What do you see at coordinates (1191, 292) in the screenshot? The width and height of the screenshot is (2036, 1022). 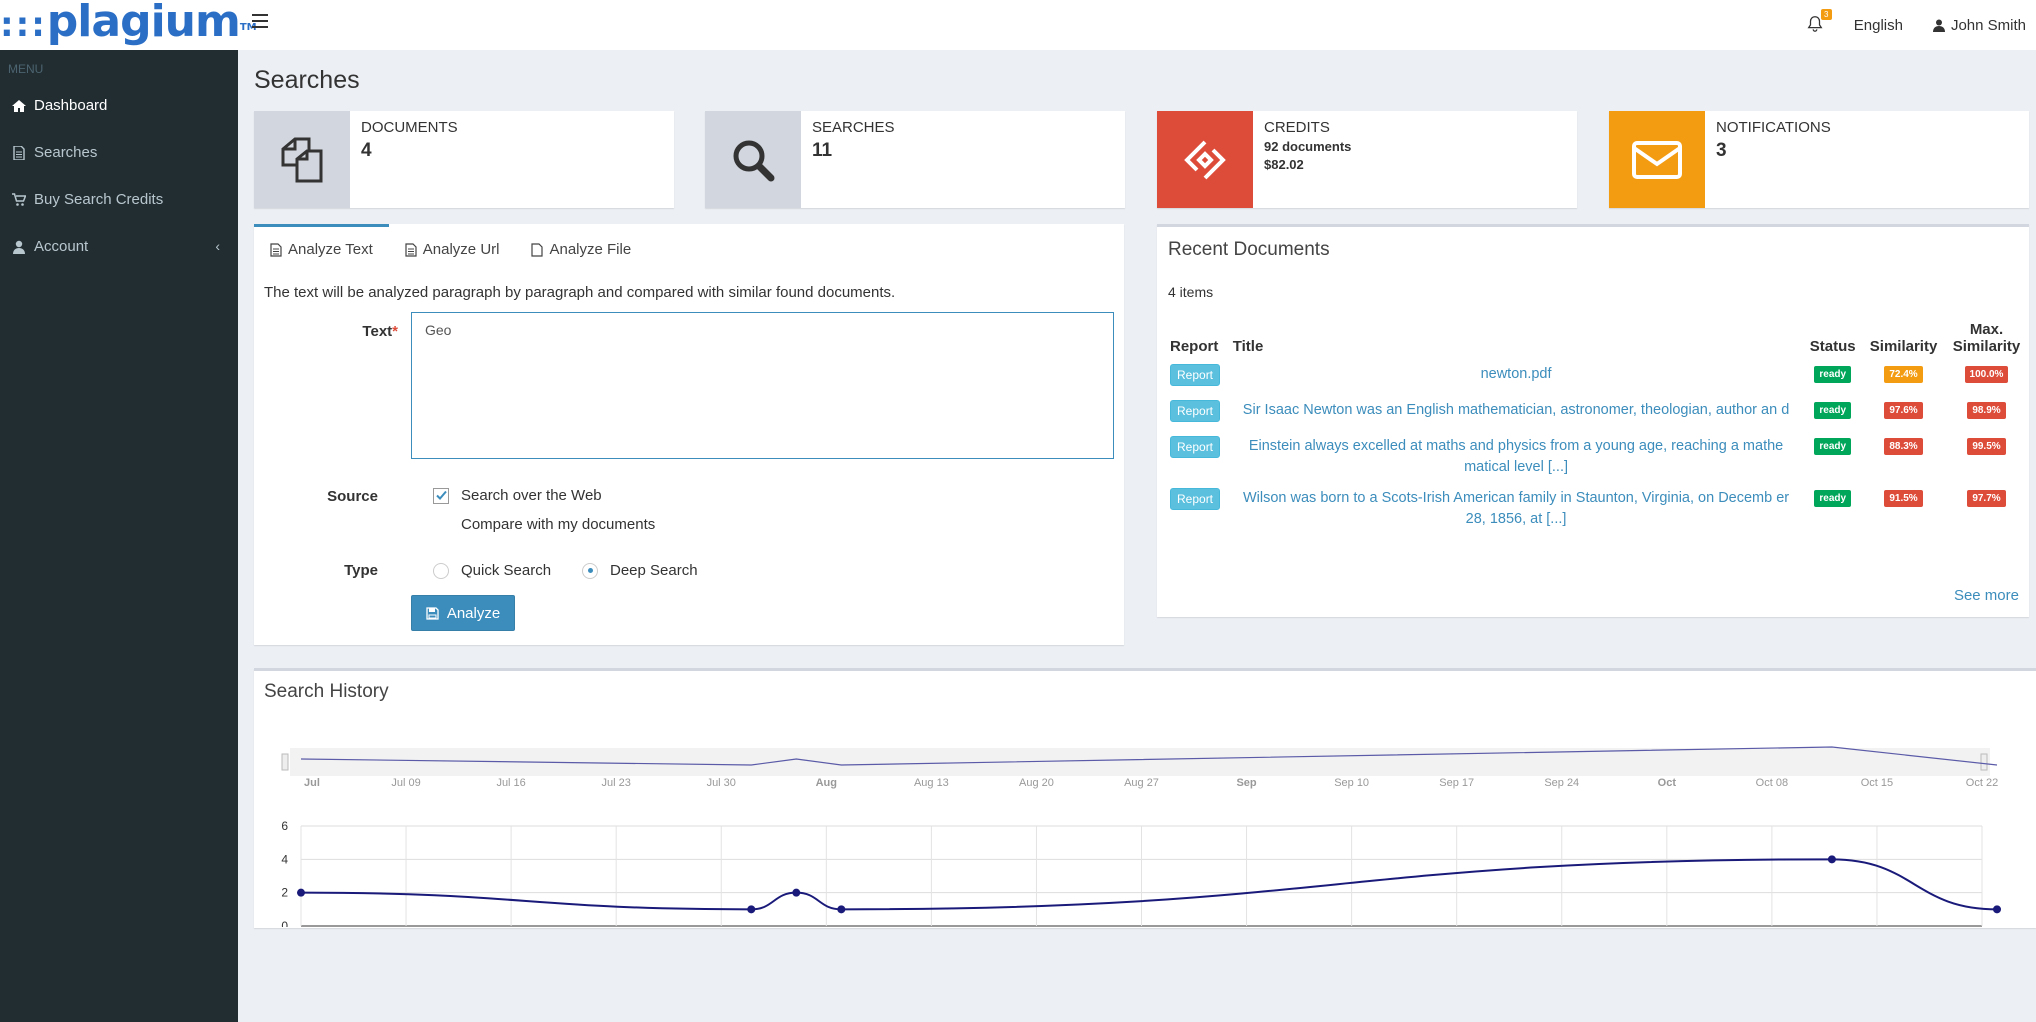 I see `items-count: 4 items` at bounding box center [1191, 292].